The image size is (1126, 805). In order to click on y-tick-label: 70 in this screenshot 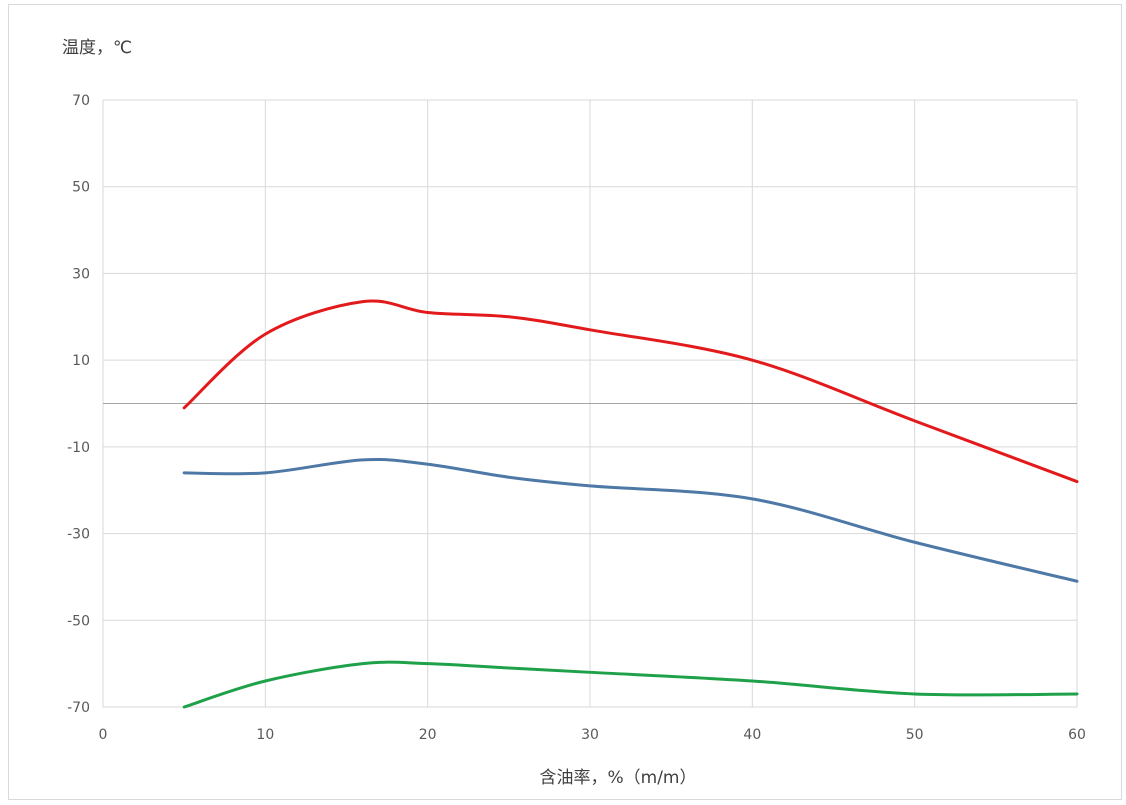, I will do `click(81, 101)`.